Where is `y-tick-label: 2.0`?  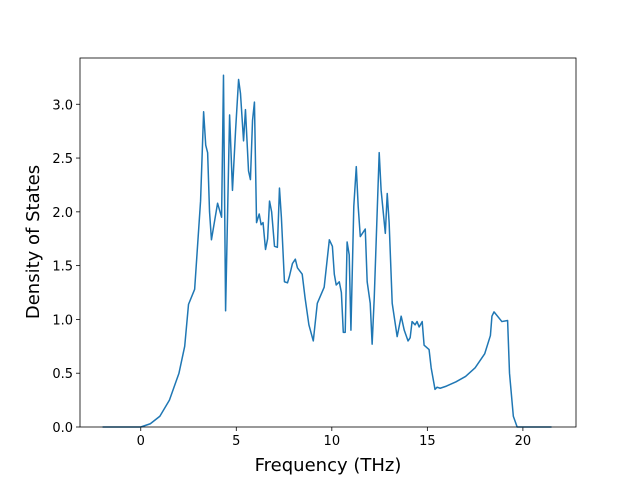 y-tick-label: 2.0 is located at coordinates (62, 213).